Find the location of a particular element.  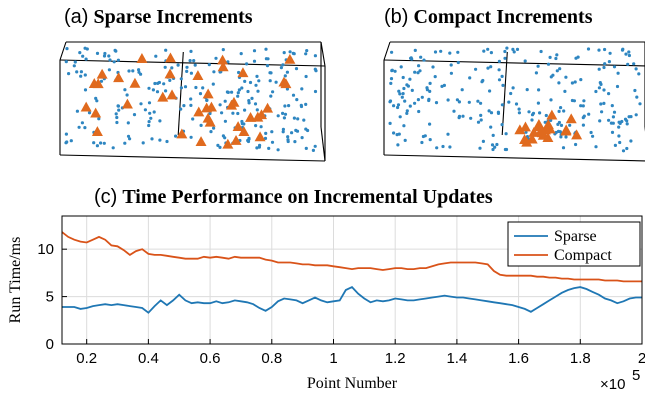

panel-b-name: Compact Increments is located at coordinates (503, 17).